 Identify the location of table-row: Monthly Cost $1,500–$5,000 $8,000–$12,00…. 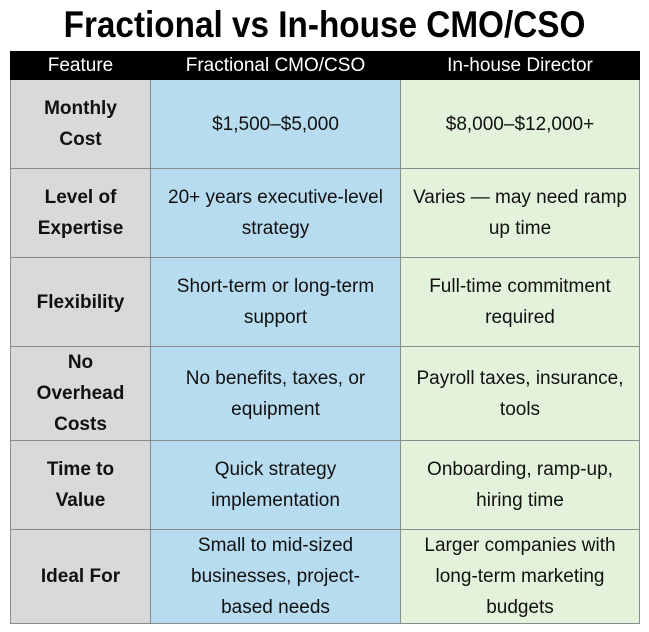
(325, 124).